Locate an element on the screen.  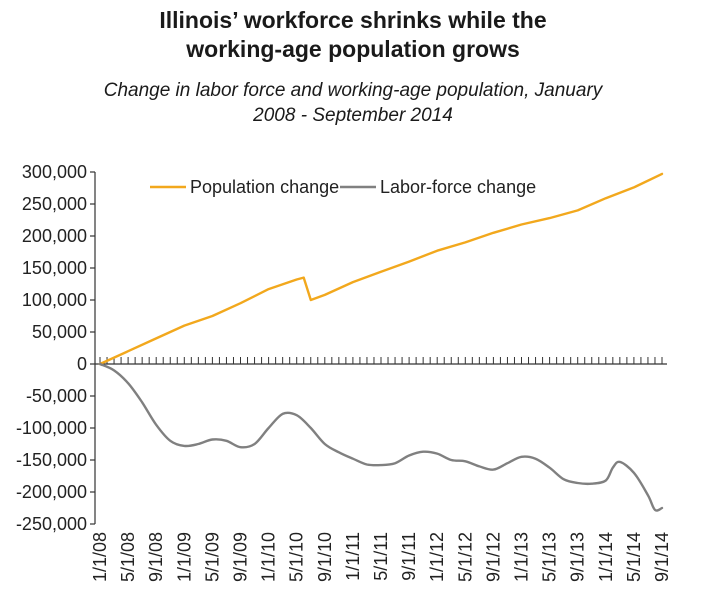
x-tick-label: 5/1/12 is located at coordinates (465, 557).